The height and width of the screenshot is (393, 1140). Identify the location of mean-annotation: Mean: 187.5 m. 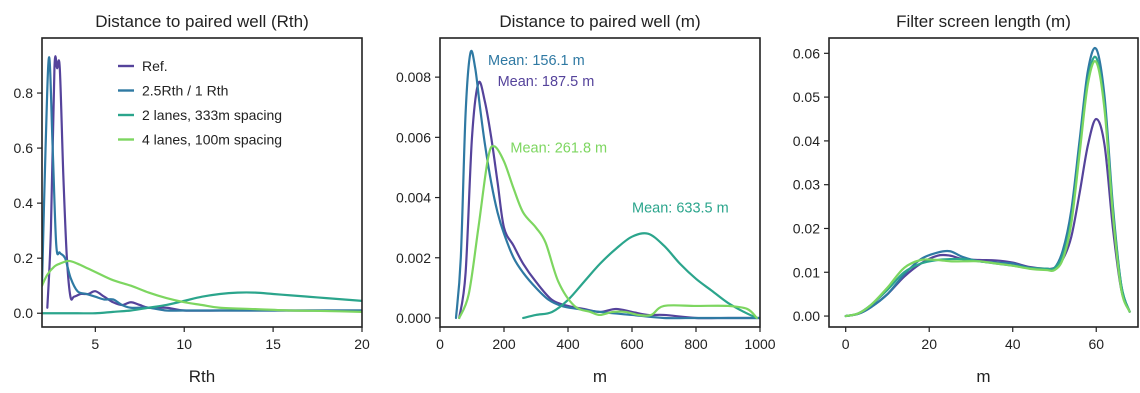
(546, 82).